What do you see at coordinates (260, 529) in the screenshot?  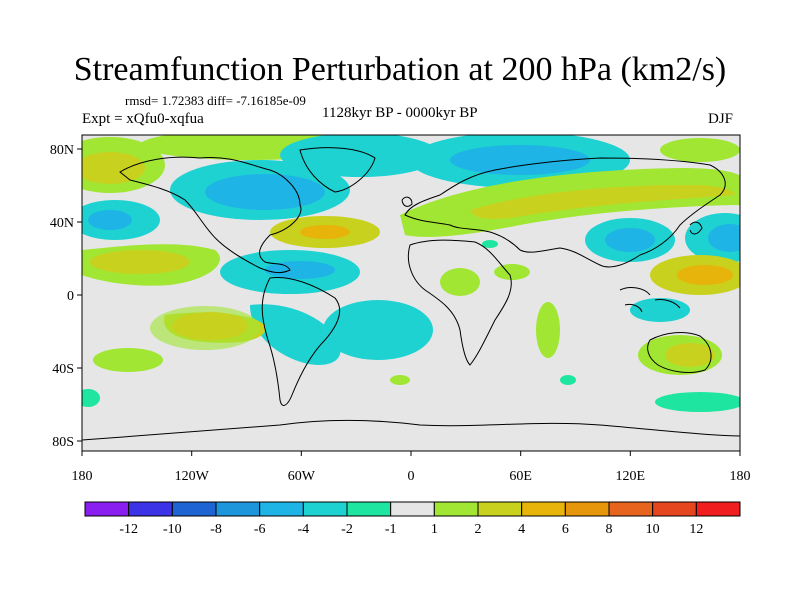 I see `colorbar-label: -6` at bounding box center [260, 529].